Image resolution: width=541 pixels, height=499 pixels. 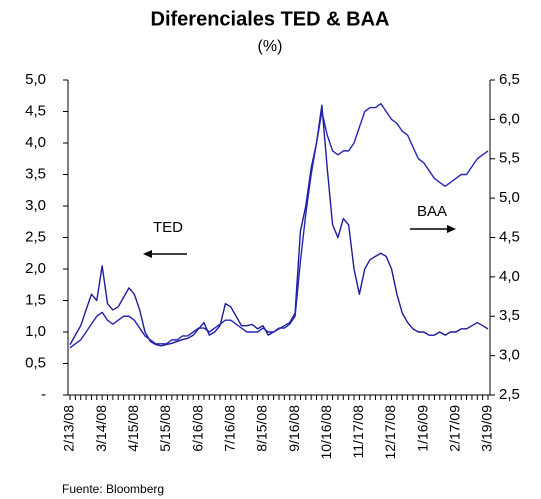 What do you see at coordinates (168, 227) in the screenshot?
I see `annotation: TED` at bounding box center [168, 227].